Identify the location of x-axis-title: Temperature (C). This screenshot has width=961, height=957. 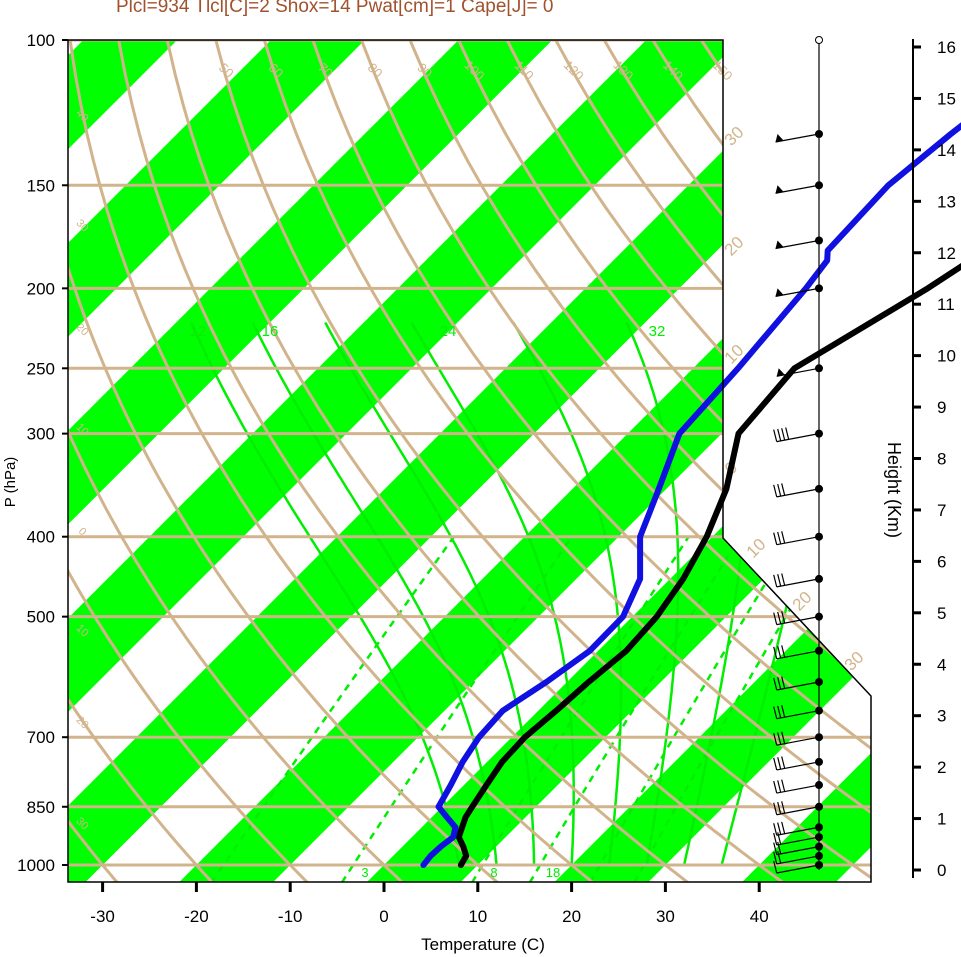
(483, 944).